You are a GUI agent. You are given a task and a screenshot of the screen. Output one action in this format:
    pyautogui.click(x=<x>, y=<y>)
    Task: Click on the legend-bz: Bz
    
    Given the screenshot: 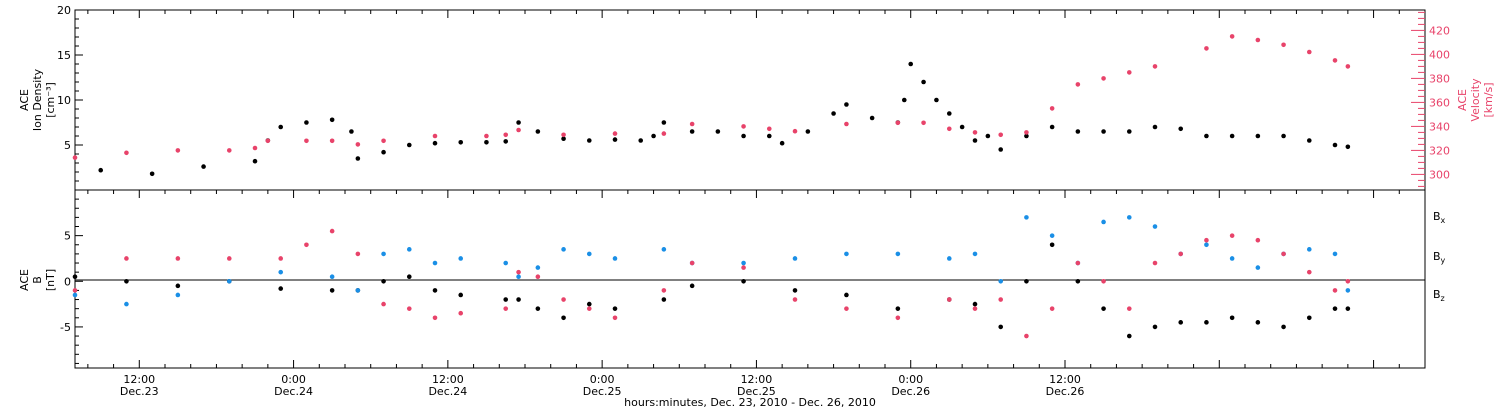 What is the action you would take?
    pyautogui.click(x=1439, y=295)
    